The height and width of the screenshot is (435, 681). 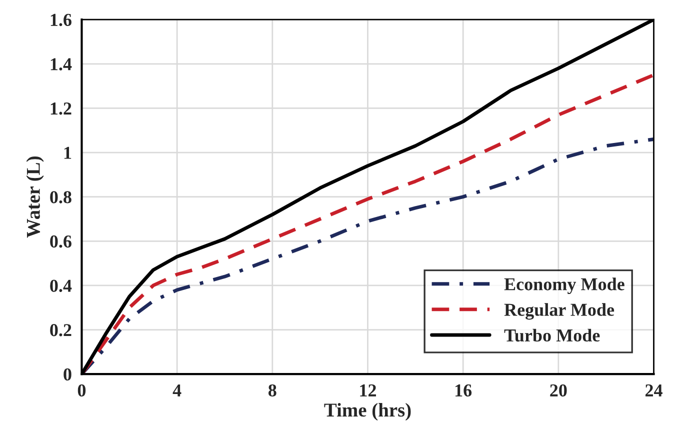 What do you see at coordinates (68, 152) in the screenshot?
I see `y-tick-label: 1` at bounding box center [68, 152].